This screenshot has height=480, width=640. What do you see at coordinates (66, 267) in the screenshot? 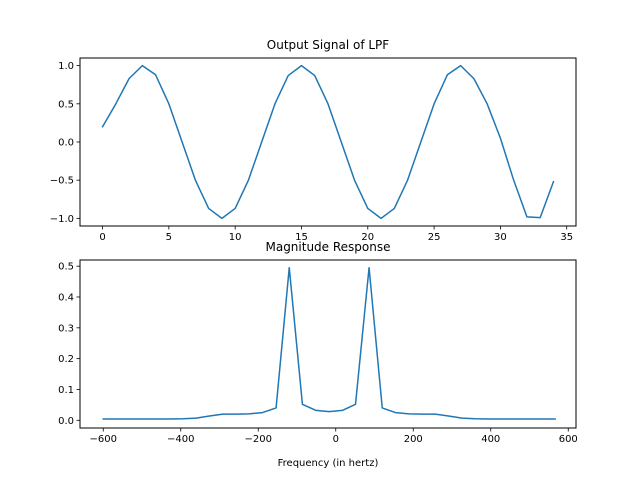
I see `magnitude-ytick-label: 0.5` at bounding box center [66, 267].